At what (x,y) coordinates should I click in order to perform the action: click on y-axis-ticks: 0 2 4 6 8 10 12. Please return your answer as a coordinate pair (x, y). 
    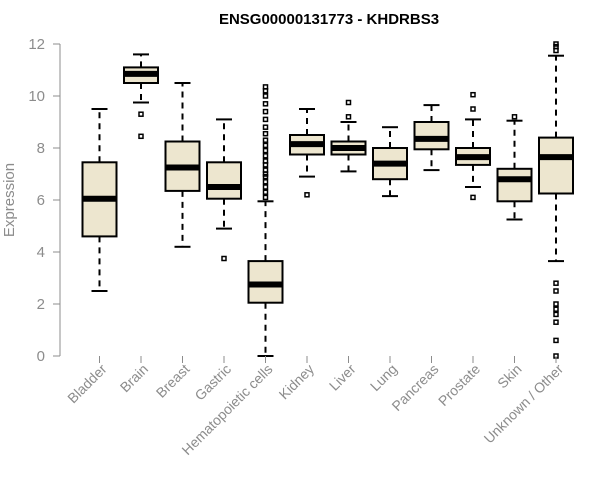
    Looking at the image, I should click on (44, 200).